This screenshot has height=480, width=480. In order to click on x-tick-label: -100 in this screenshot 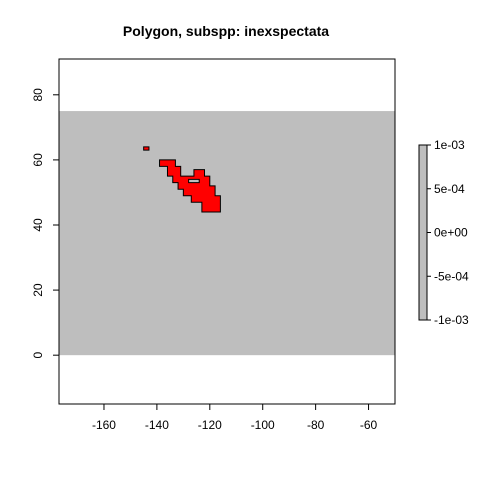, I will do `click(263, 425)`.